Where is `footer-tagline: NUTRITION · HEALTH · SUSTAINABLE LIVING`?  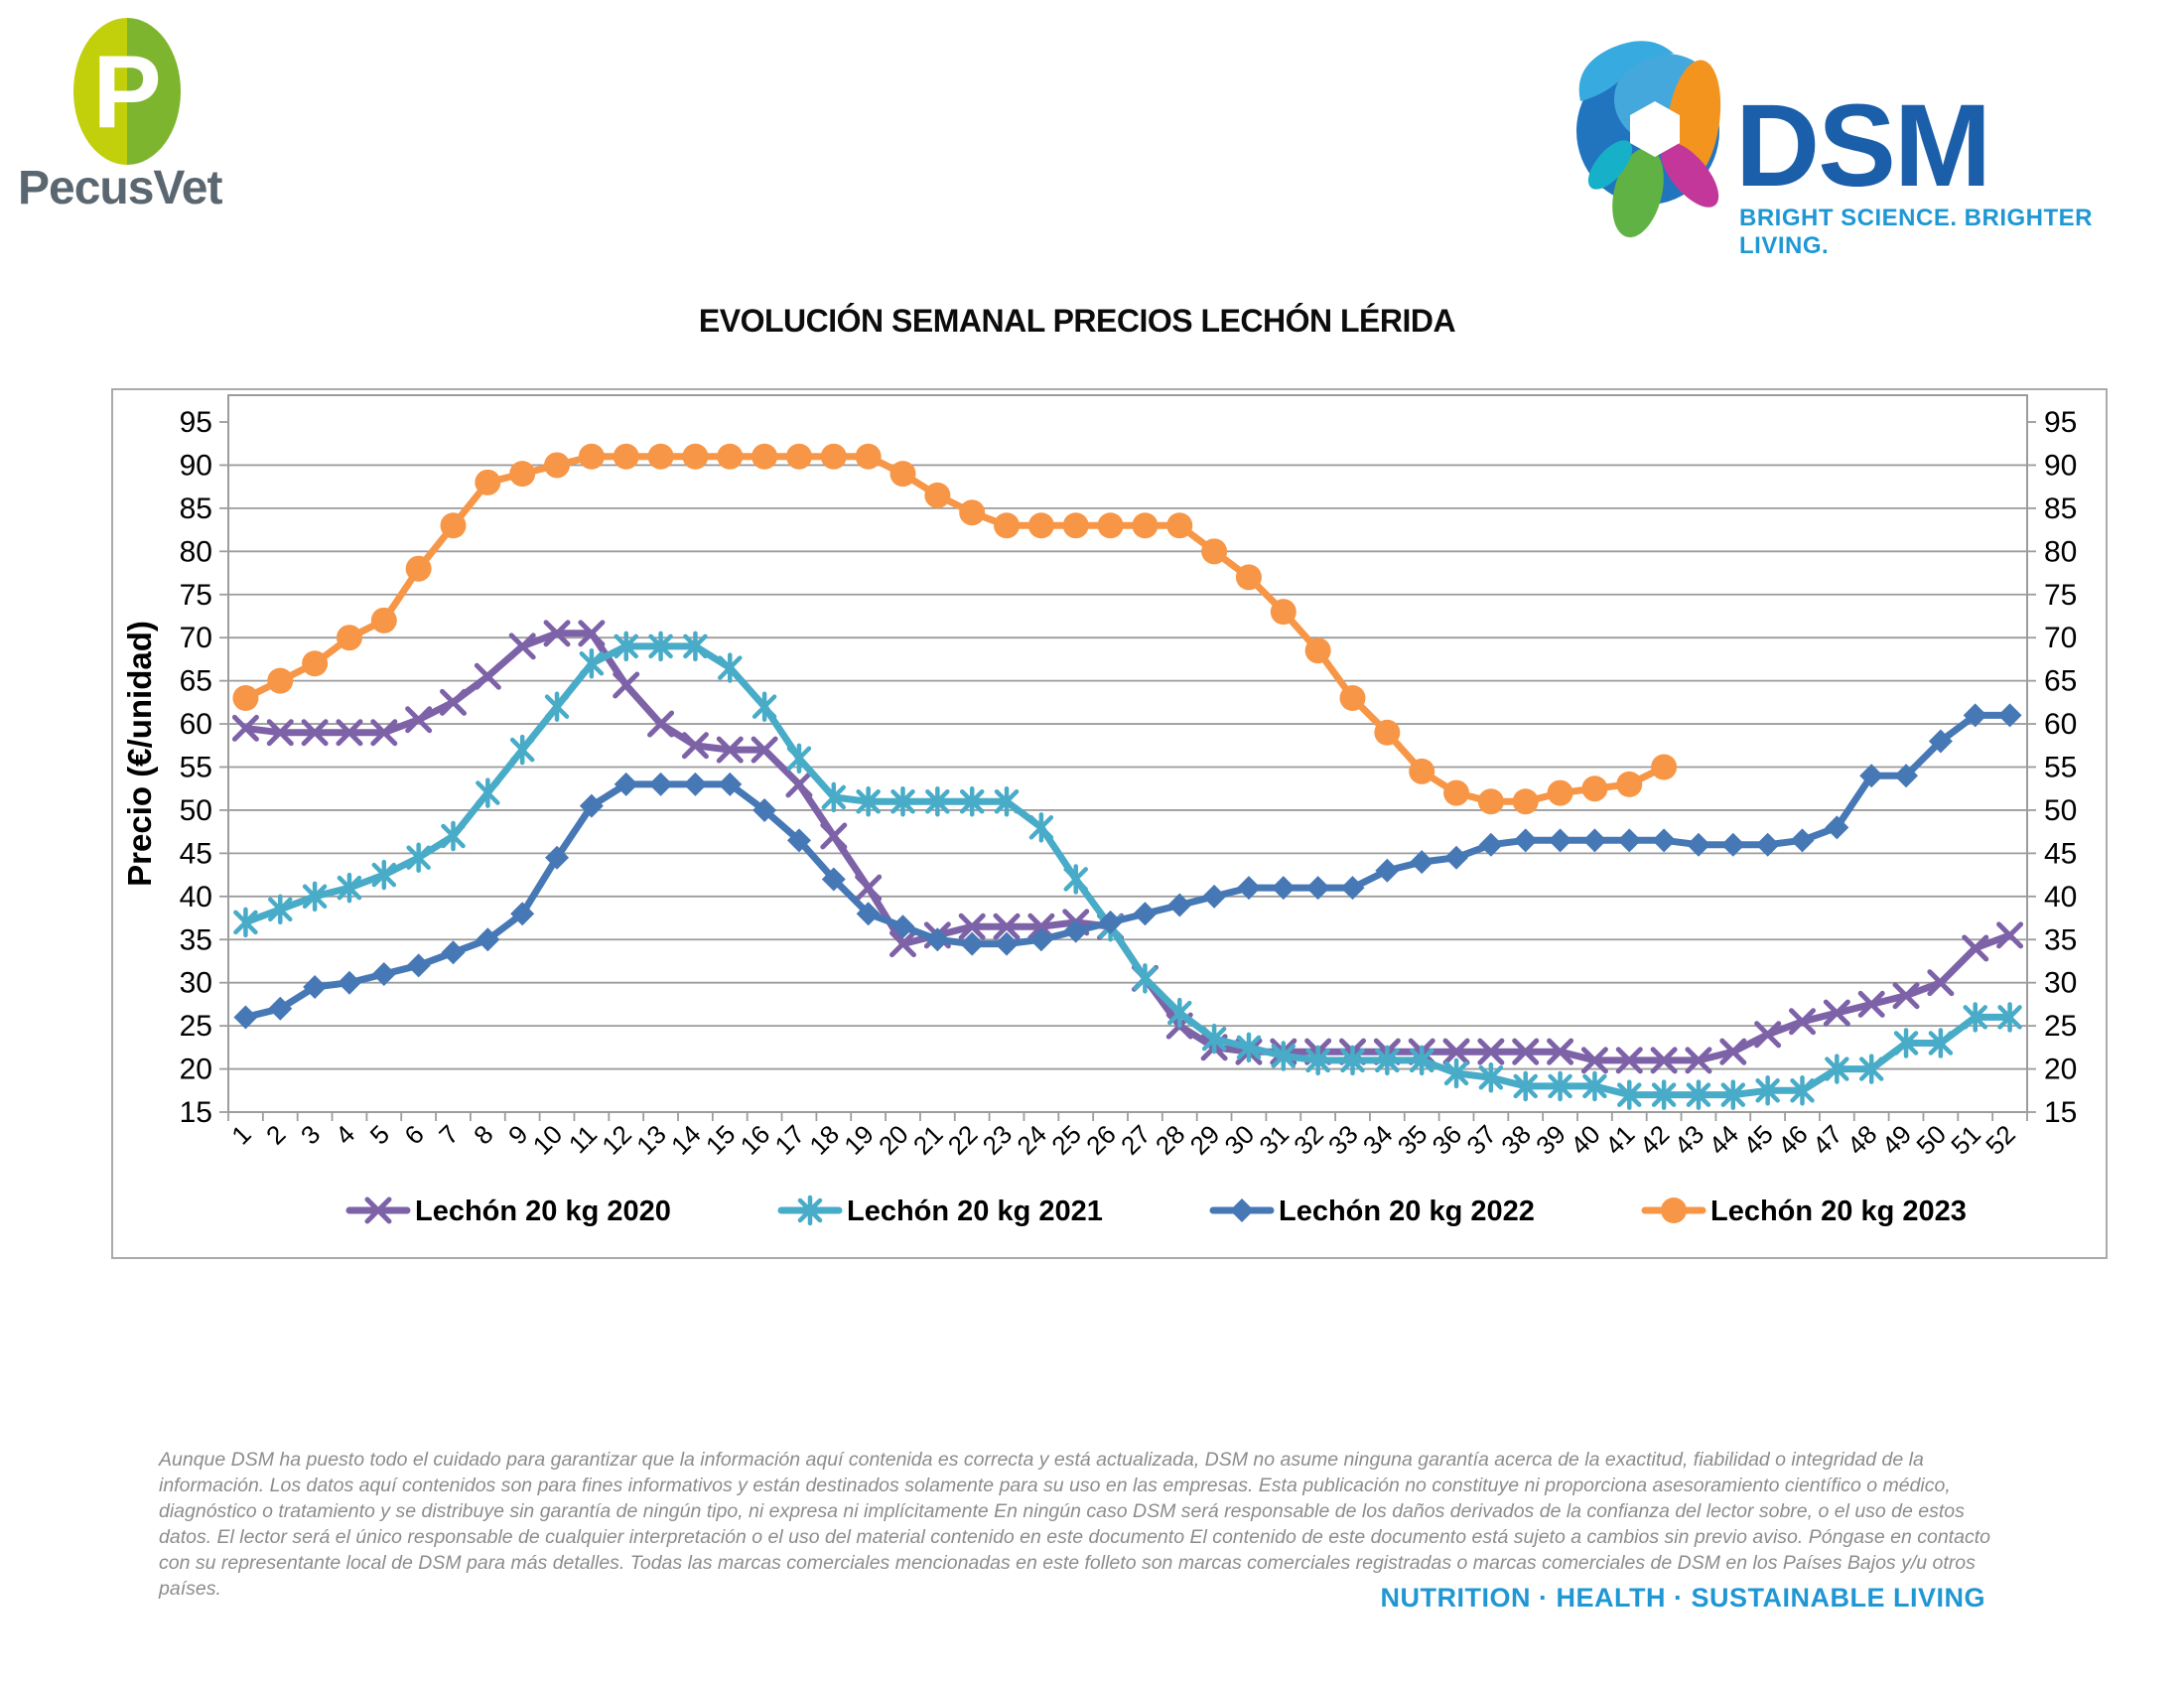 footer-tagline: NUTRITION · HEALTH · SUSTAINABLE LIVING is located at coordinates (1682, 1598).